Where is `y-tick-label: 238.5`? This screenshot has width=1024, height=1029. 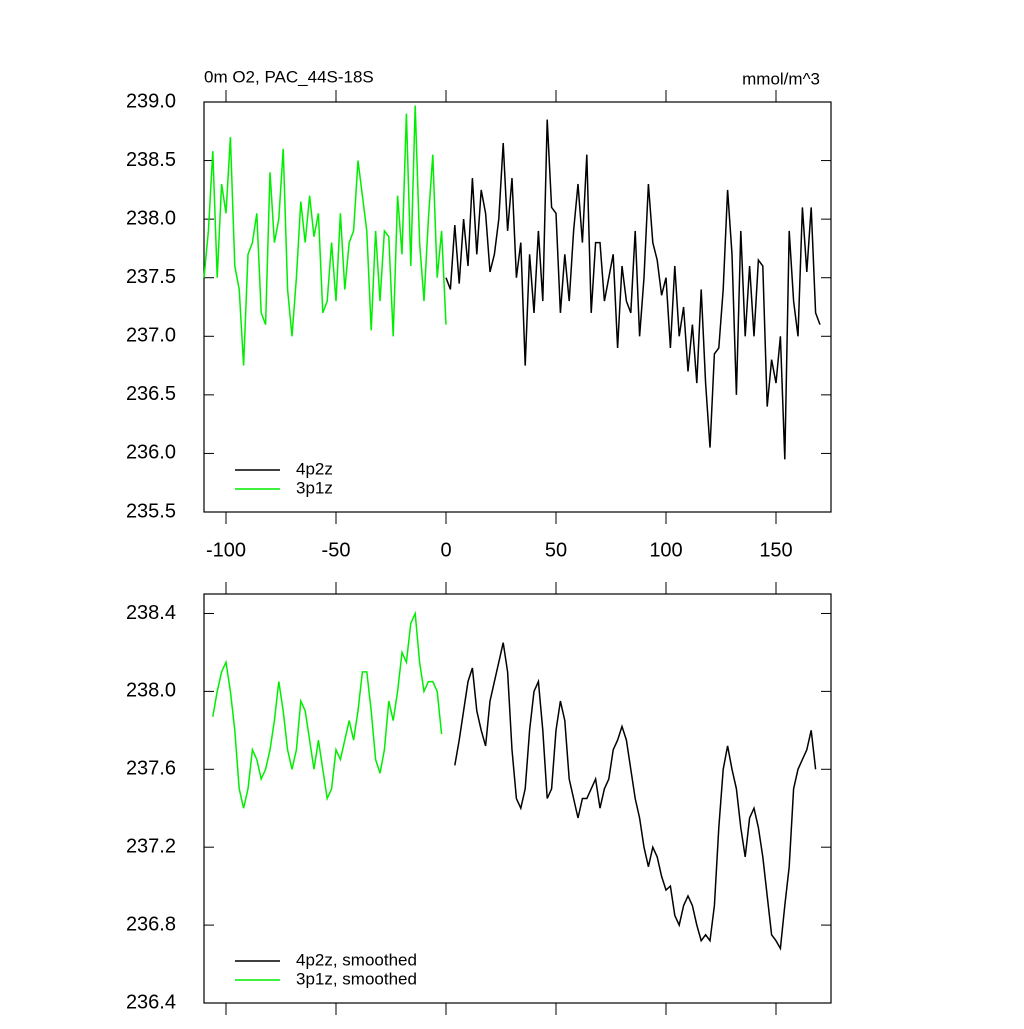
y-tick-label: 238.5 is located at coordinates (151, 160).